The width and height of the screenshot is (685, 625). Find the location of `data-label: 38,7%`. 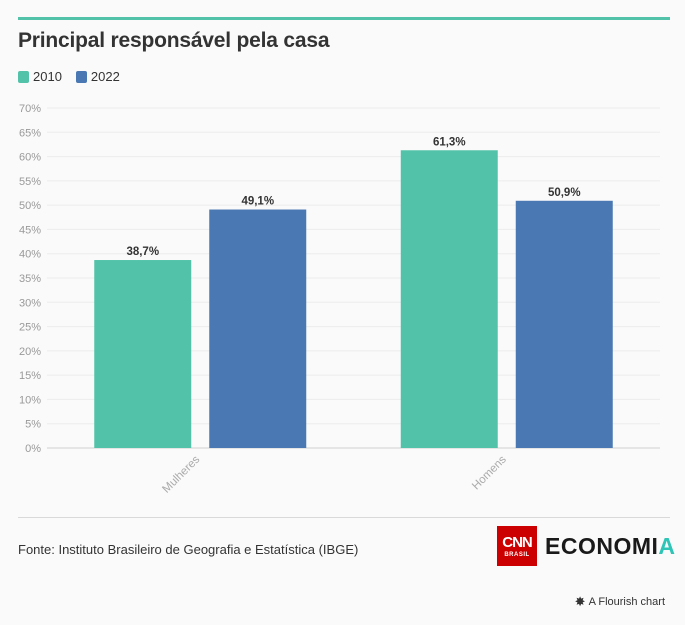

data-label: 38,7% is located at coordinates (142, 252).